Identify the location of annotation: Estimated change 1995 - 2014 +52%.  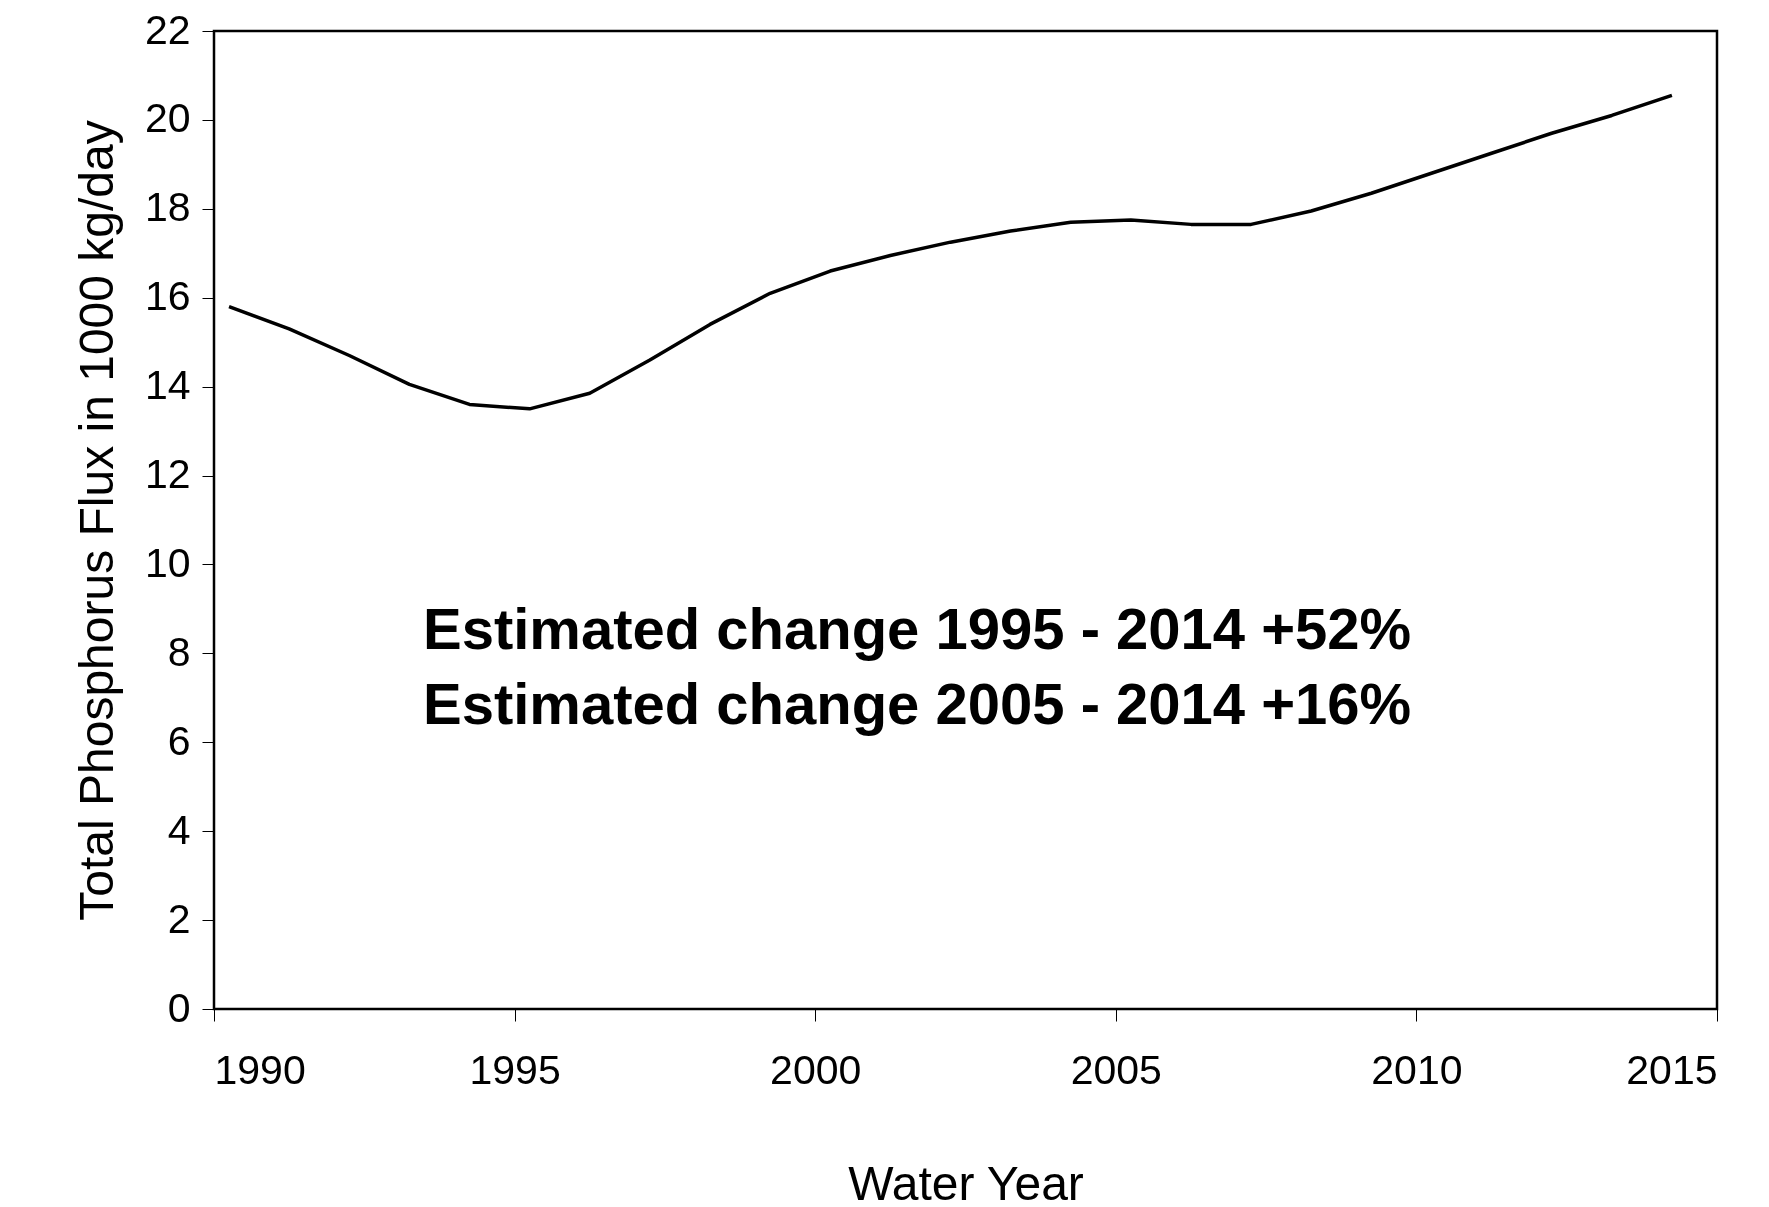
(917, 628).